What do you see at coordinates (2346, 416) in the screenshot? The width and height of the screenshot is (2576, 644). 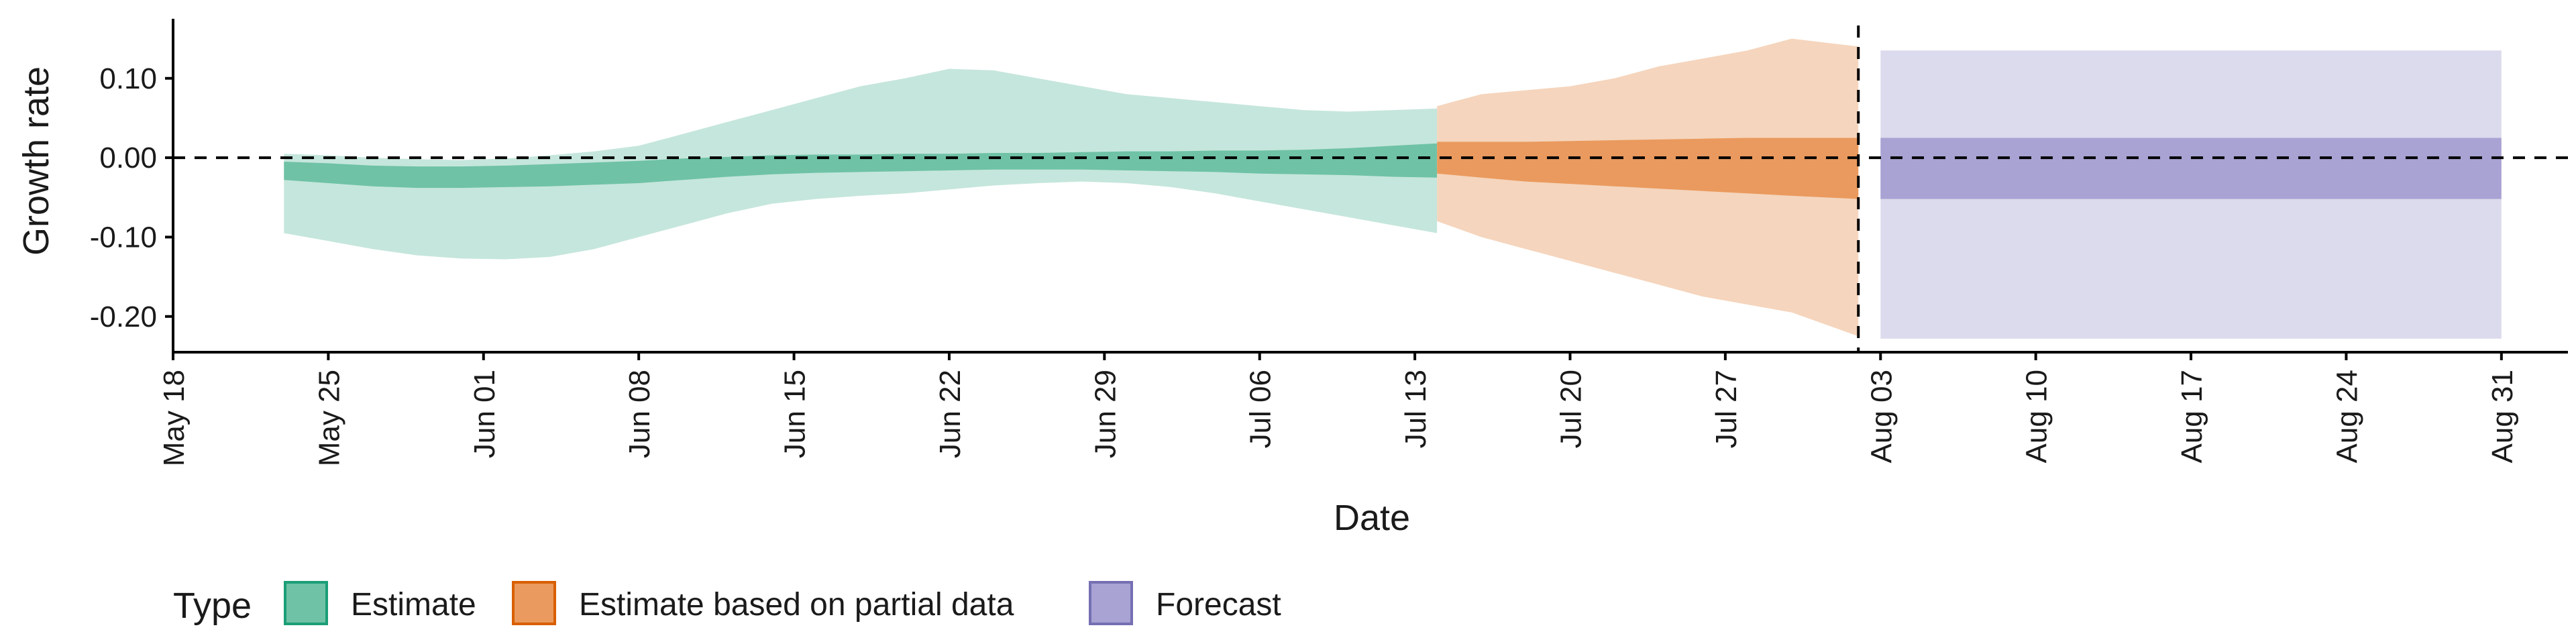 I see `x-tick-label: Aug 24` at bounding box center [2346, 416].